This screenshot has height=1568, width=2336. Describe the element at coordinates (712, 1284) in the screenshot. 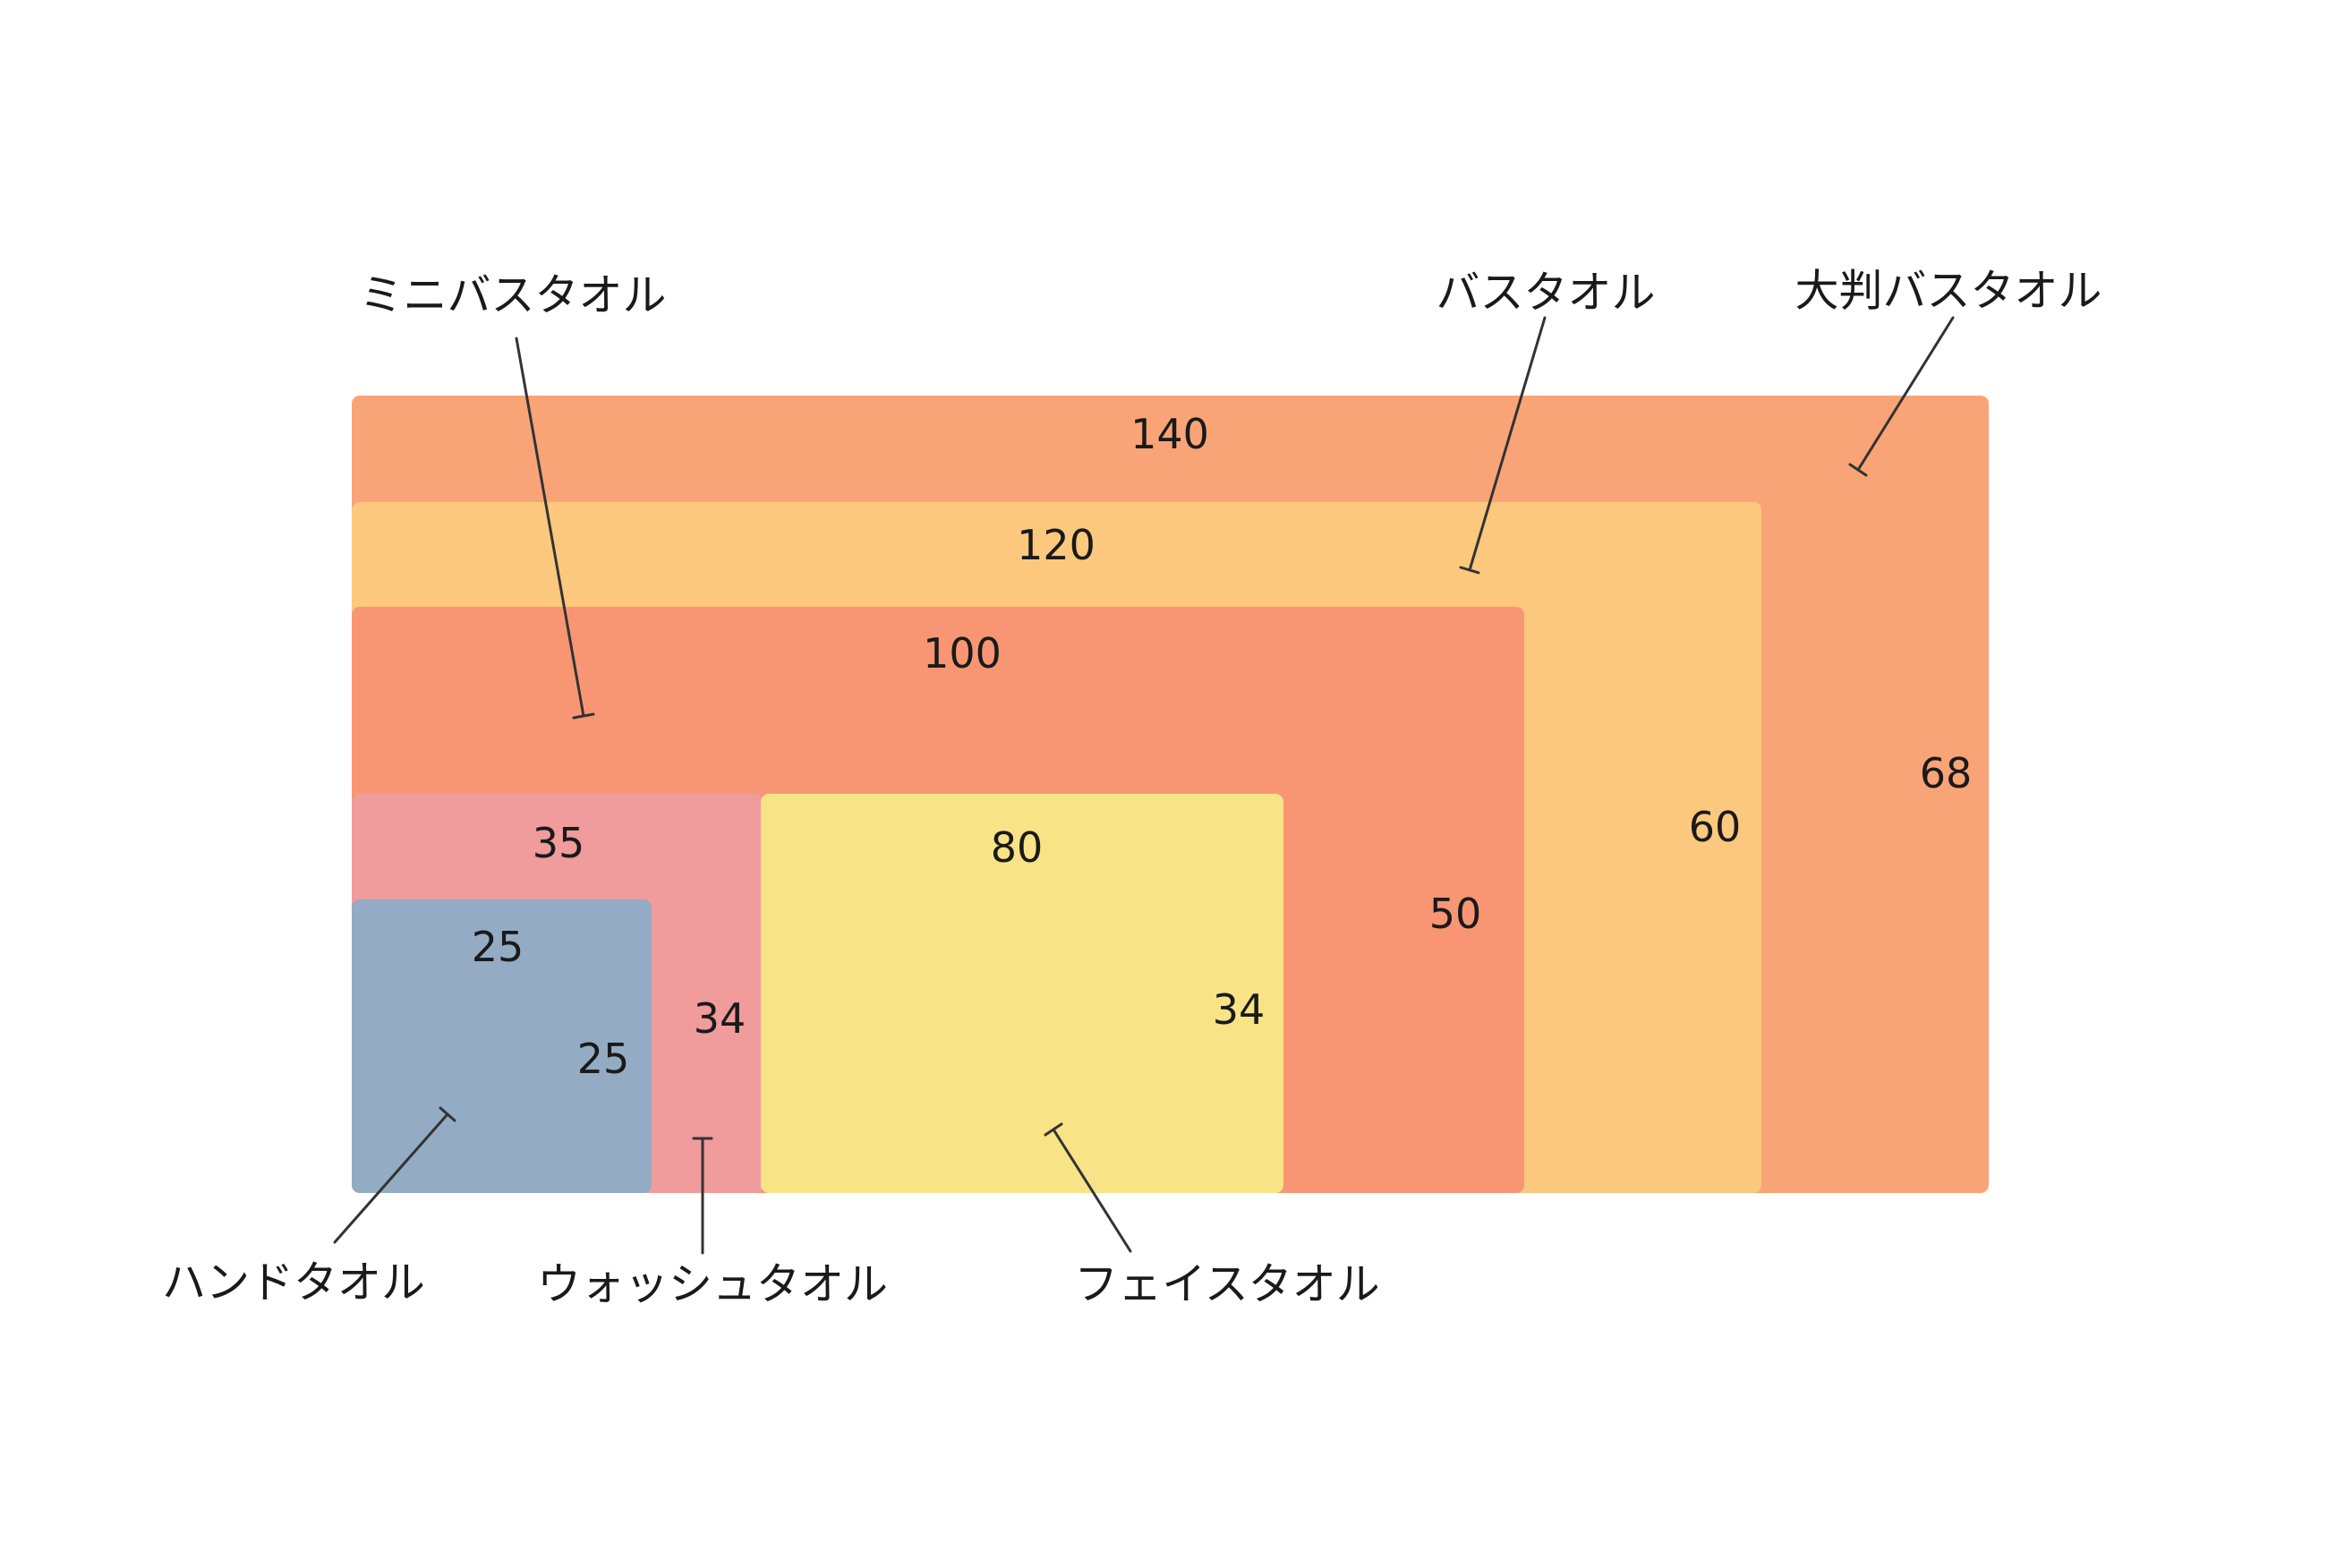

I see `wash-towel-label: ウォッシュタオル` at that location.